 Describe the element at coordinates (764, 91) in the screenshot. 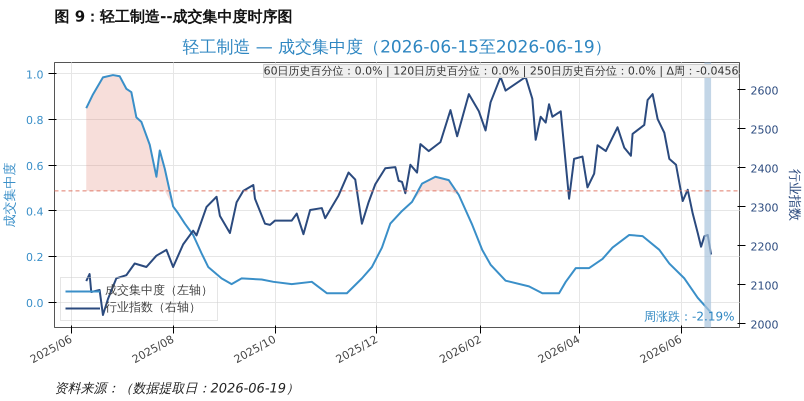

I see `y2-tick-label: 2600` at that location.